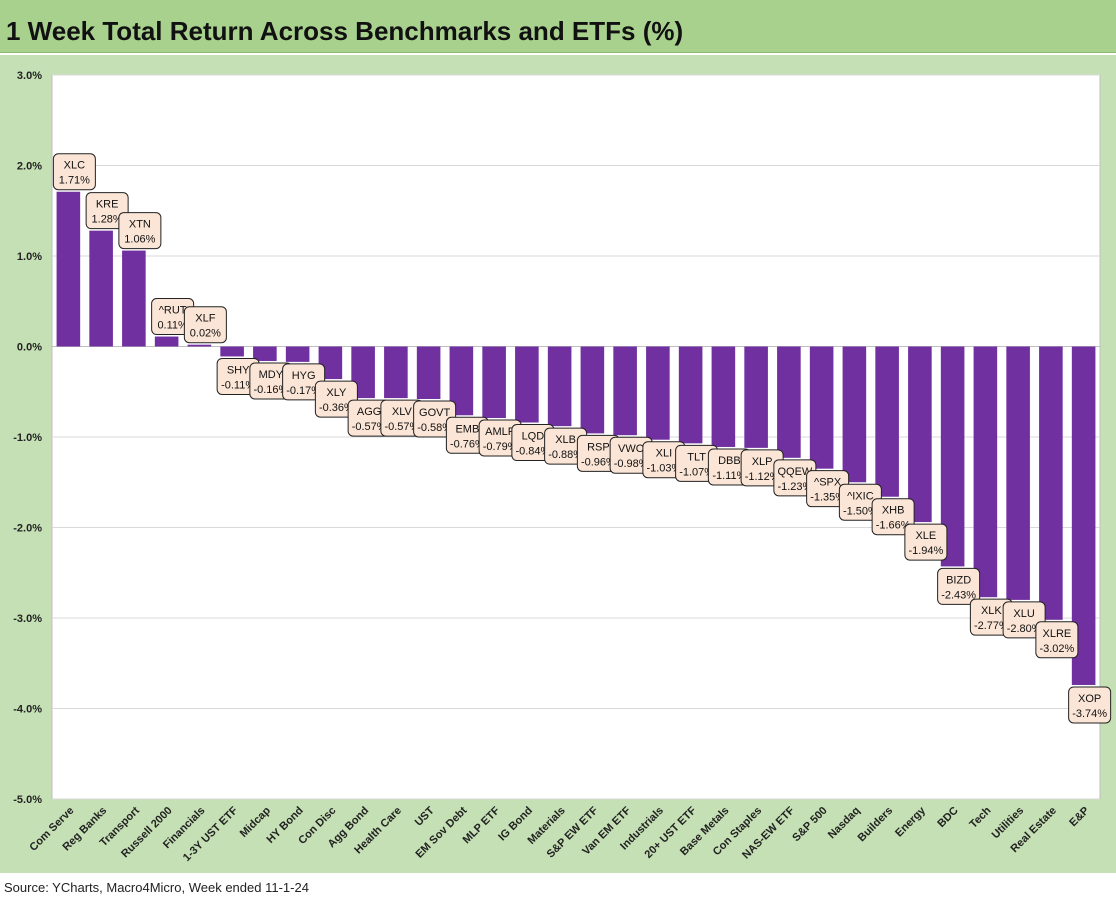 The width and height of the screenshot is (1116, 911). Describe the element at coordinates (27, 438) in the screenshot. I see `y-tick-label: -1.0%` at that location.